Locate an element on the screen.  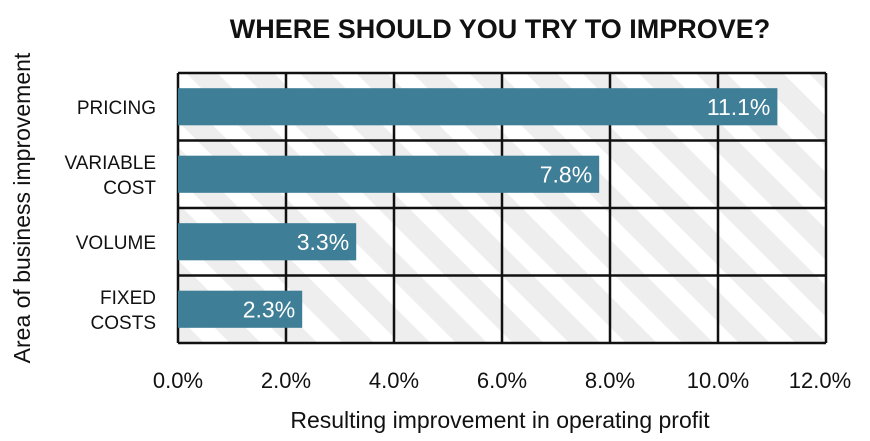
category-labels: PRICING VARIABLE COST VOLUME FIXED COSTS is located at coordinates (110, 216).